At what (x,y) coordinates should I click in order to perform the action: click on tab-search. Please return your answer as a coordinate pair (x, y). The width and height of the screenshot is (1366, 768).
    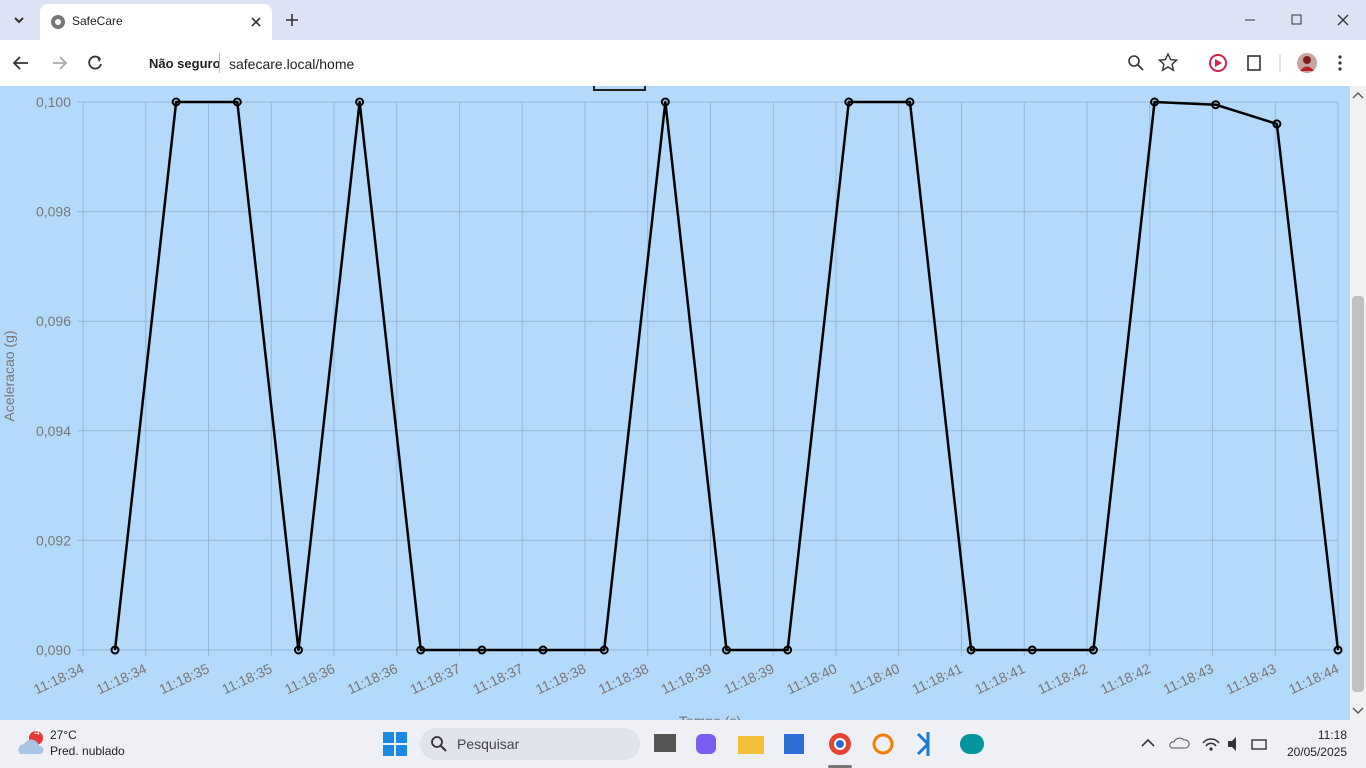
    Looking at the image, I should click on (19, 20).